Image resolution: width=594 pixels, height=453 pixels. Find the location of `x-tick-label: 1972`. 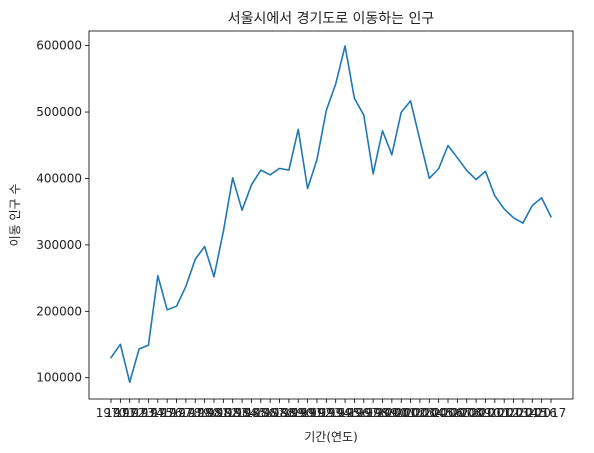

x-tick-label: 1972 is located at coordinates (129, 413).